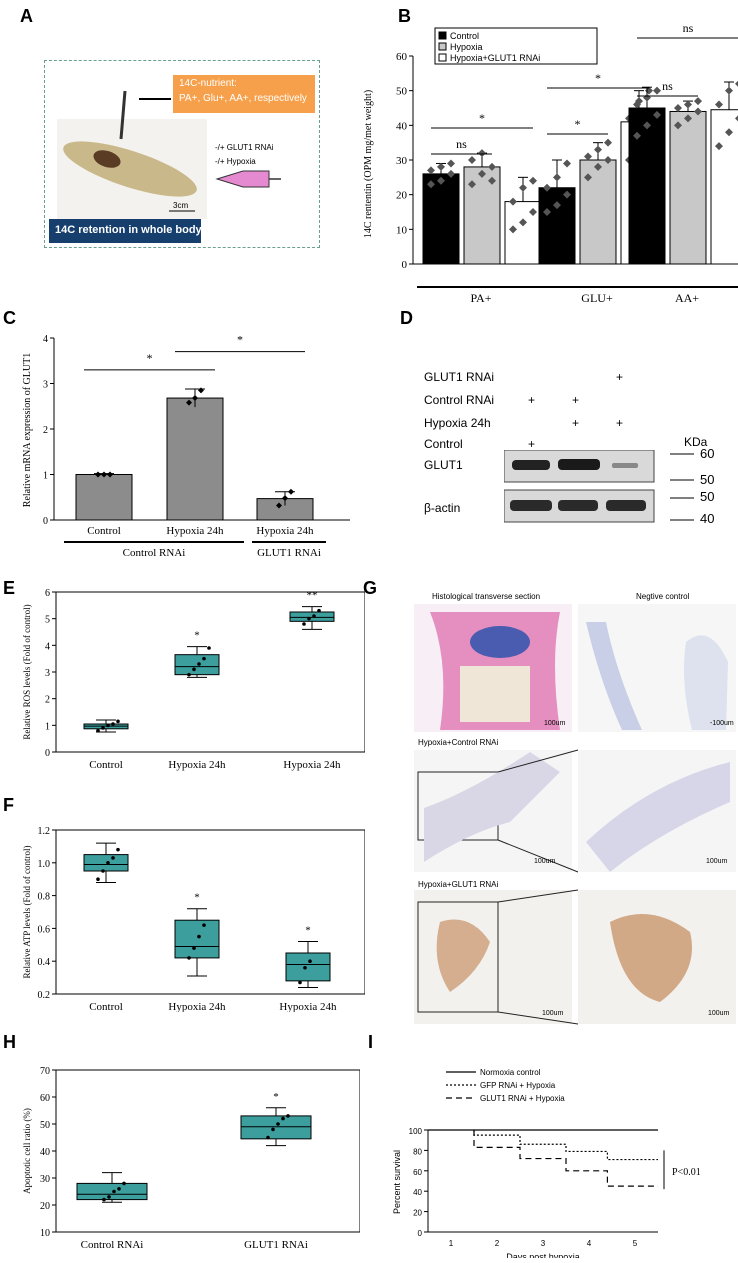  What do you see at coordinates (9, 1042) in the screenshot?
I see `panel-label-h: H` at bounding box center [9, 1042].